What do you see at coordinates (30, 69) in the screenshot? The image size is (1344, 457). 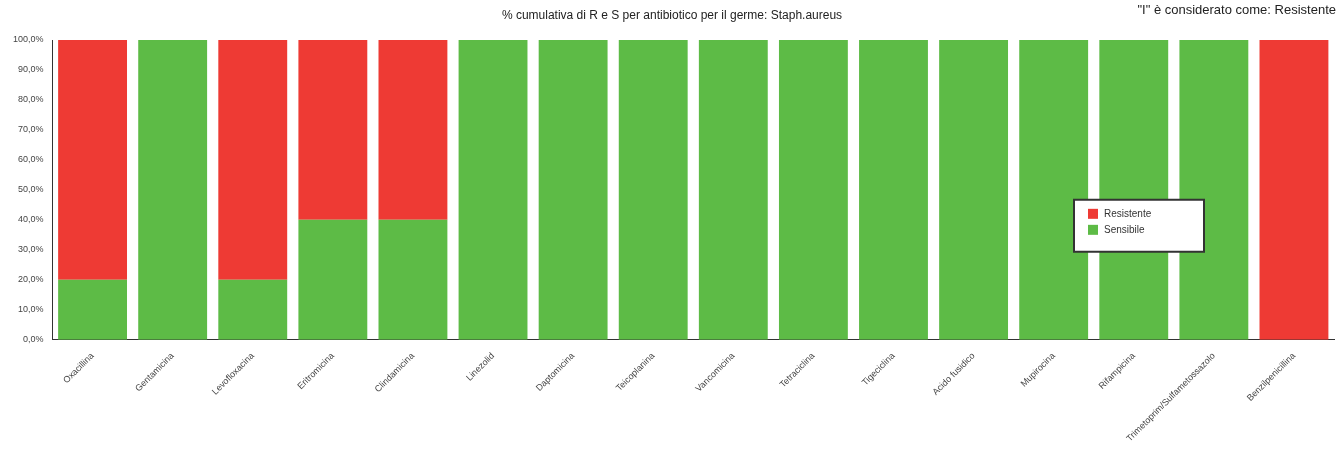 I see `y-tick-label: 90,0%` at bounding box center [30, 69].